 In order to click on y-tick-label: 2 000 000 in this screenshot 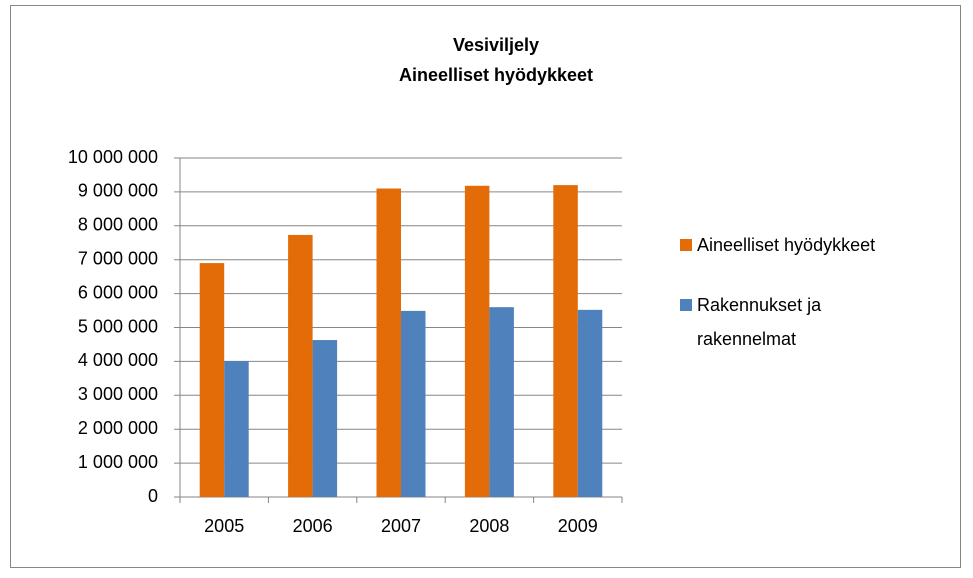, I will do `click(118, 428)`.